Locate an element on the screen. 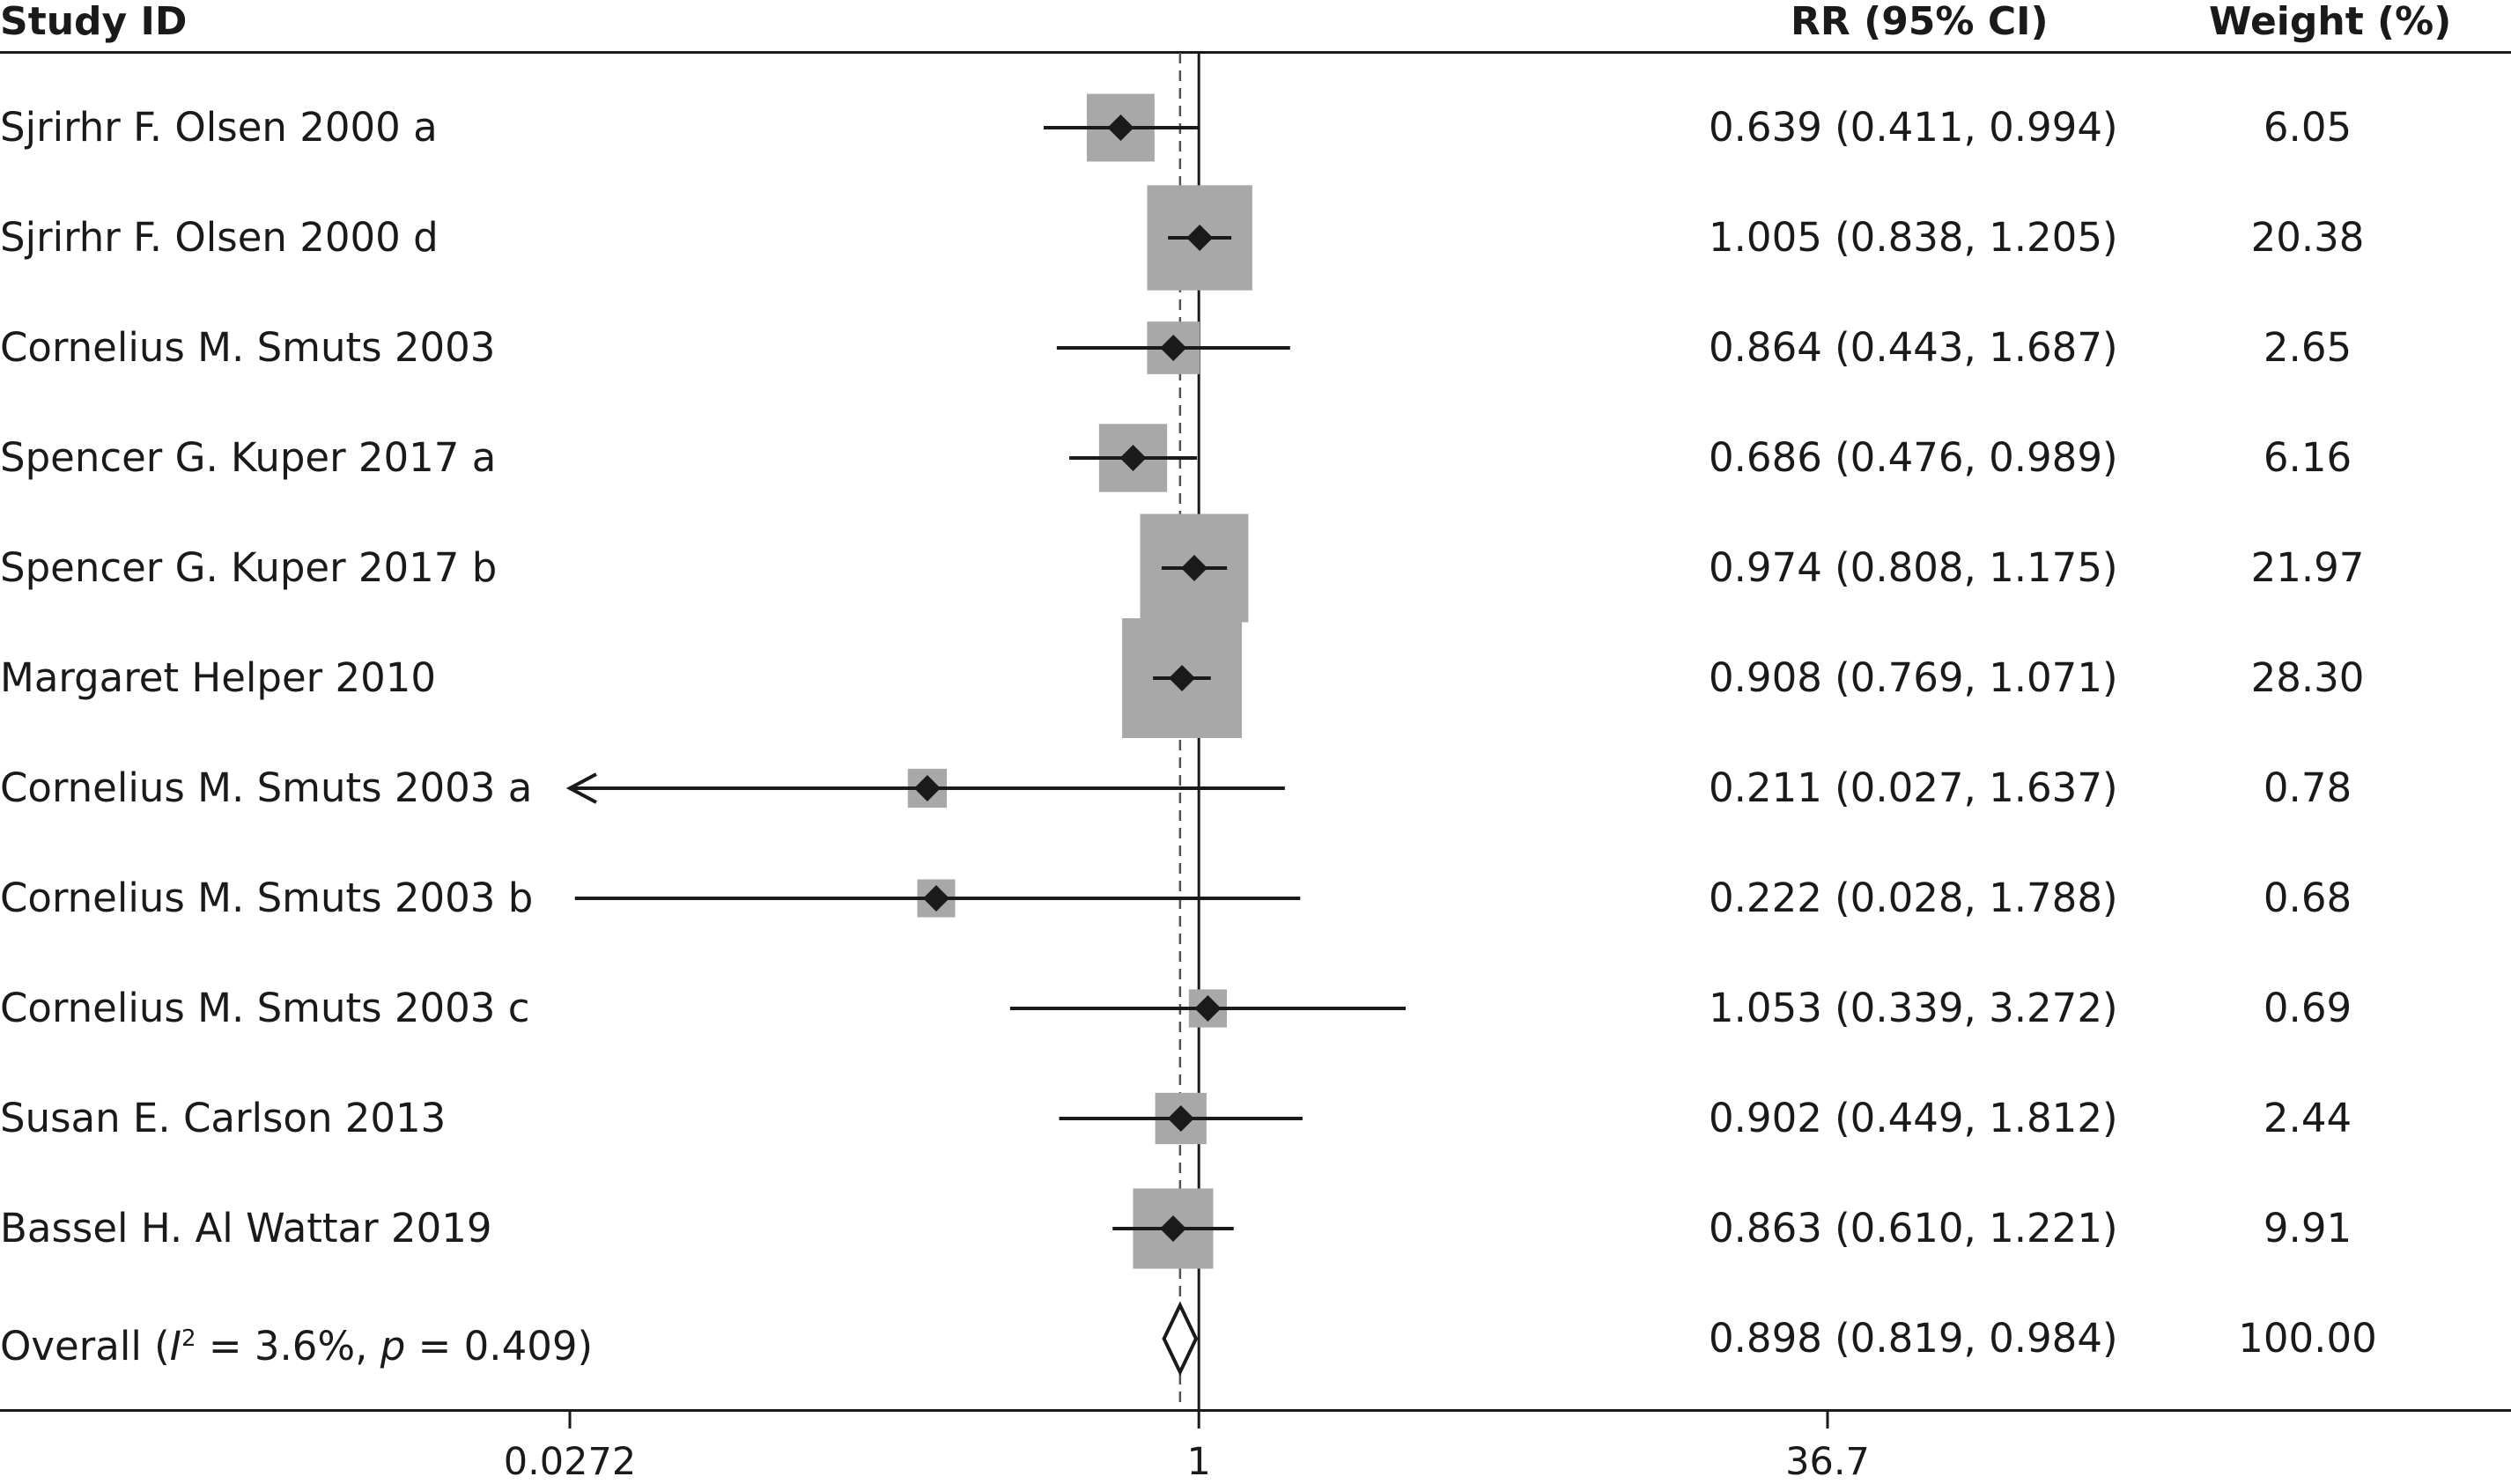  overall-label-part: Overall ( is located at coordinates (85, 1346).